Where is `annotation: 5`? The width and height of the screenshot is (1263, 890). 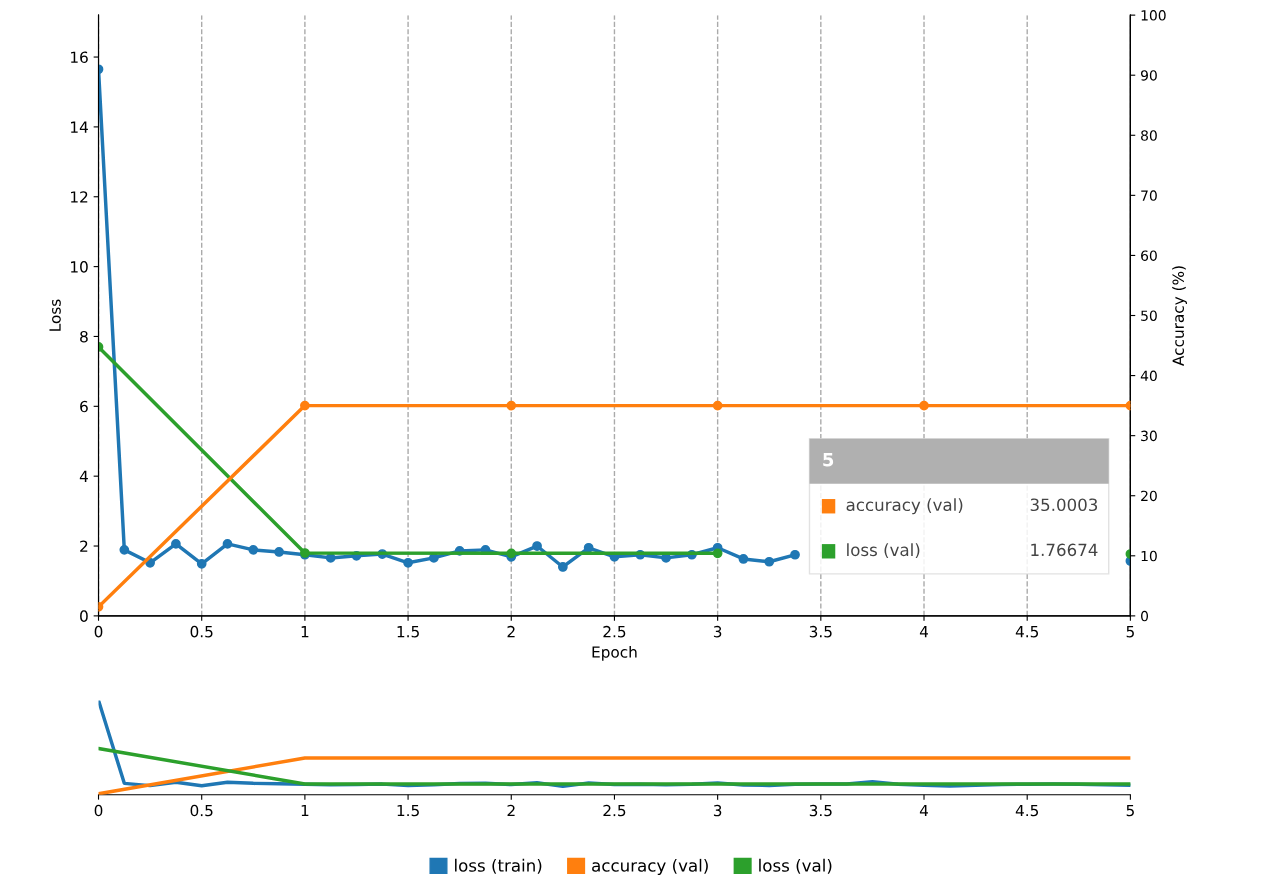 annotation: 5 is located at coordinates (828, 460).